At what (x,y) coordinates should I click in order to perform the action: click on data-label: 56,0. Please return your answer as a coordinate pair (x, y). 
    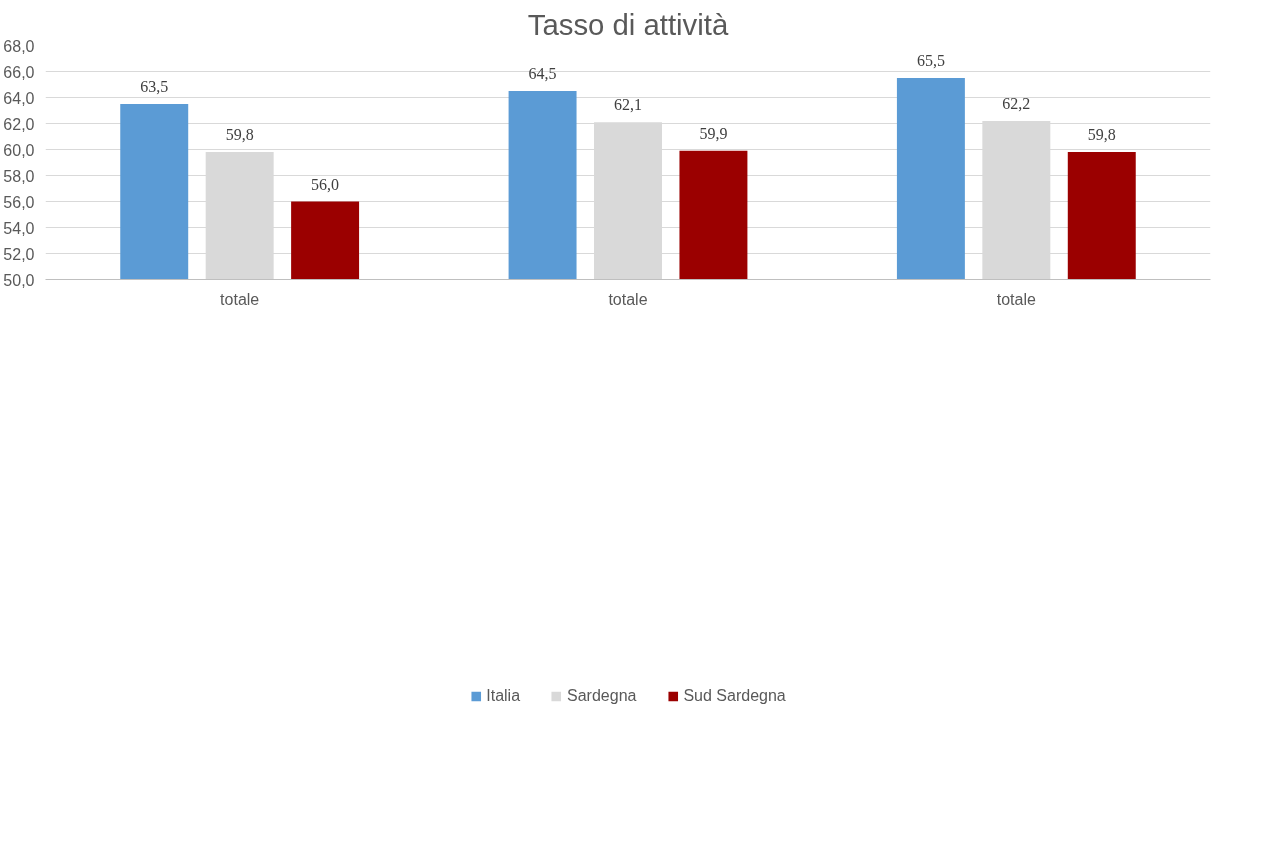
    Looking at the image, I should click on (325, 184).